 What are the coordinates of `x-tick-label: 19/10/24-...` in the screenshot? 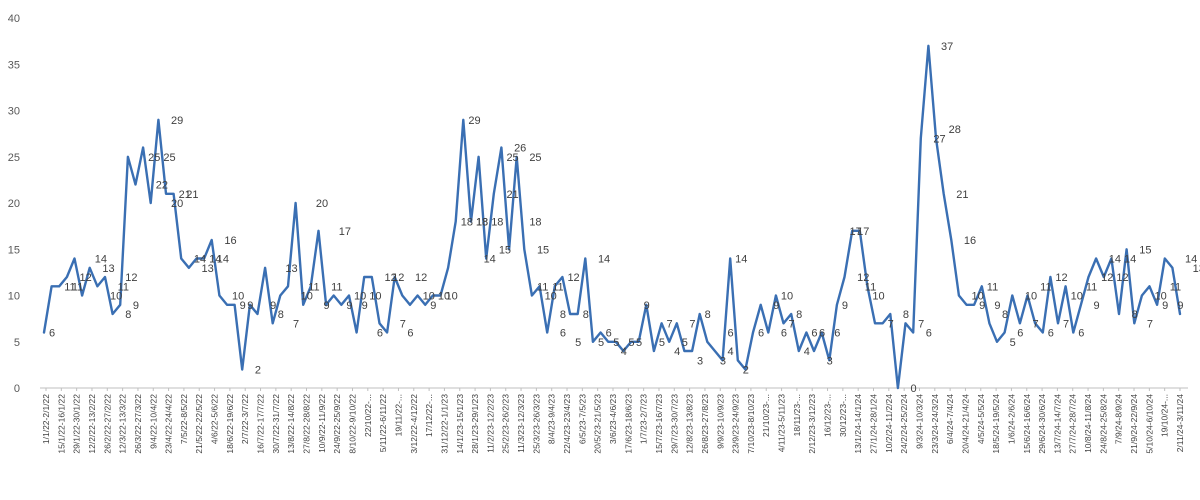 It's located at (1165, 415).